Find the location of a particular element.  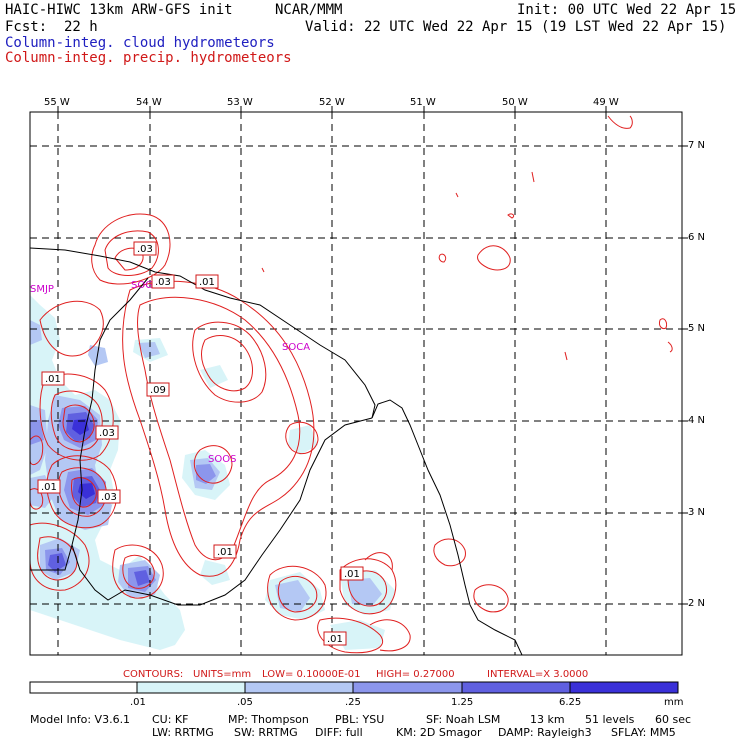

lat-label: 3 N is located at coordinates (697, 512).